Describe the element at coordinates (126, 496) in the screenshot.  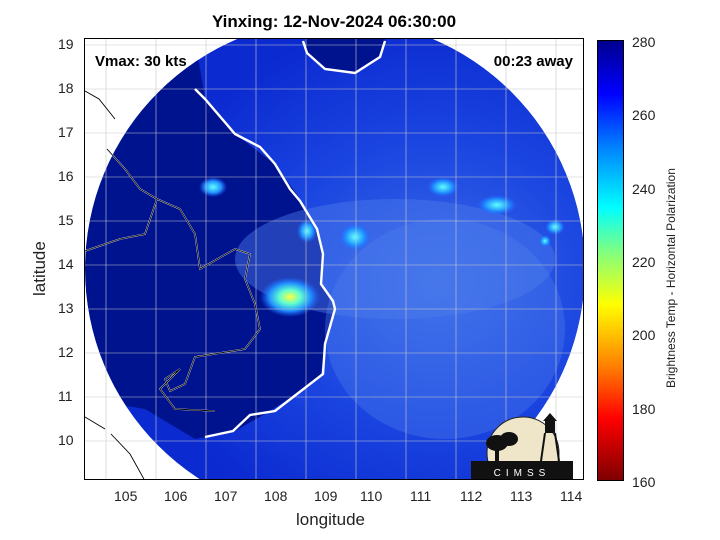
I see `x-tick: 105` at that location.